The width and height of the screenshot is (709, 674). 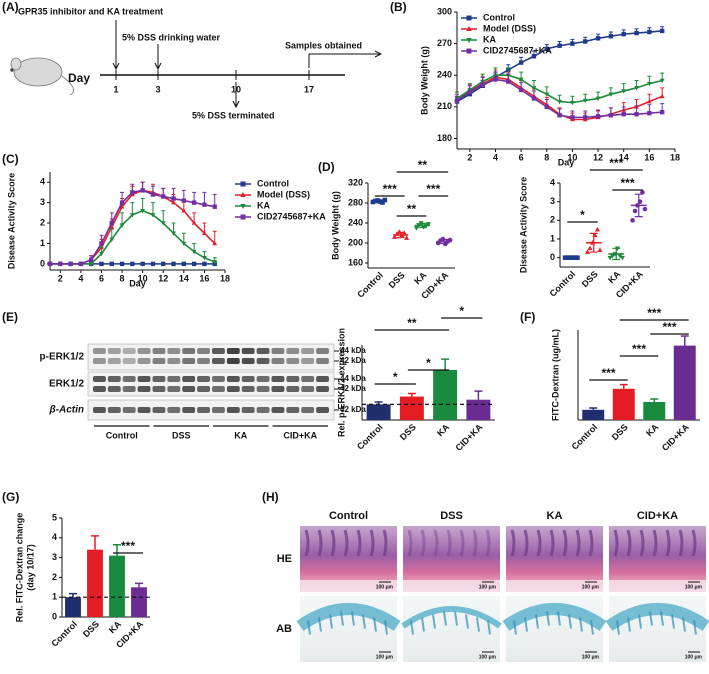 I want to click on timeline-day: Day, so click(x=79, y=78).